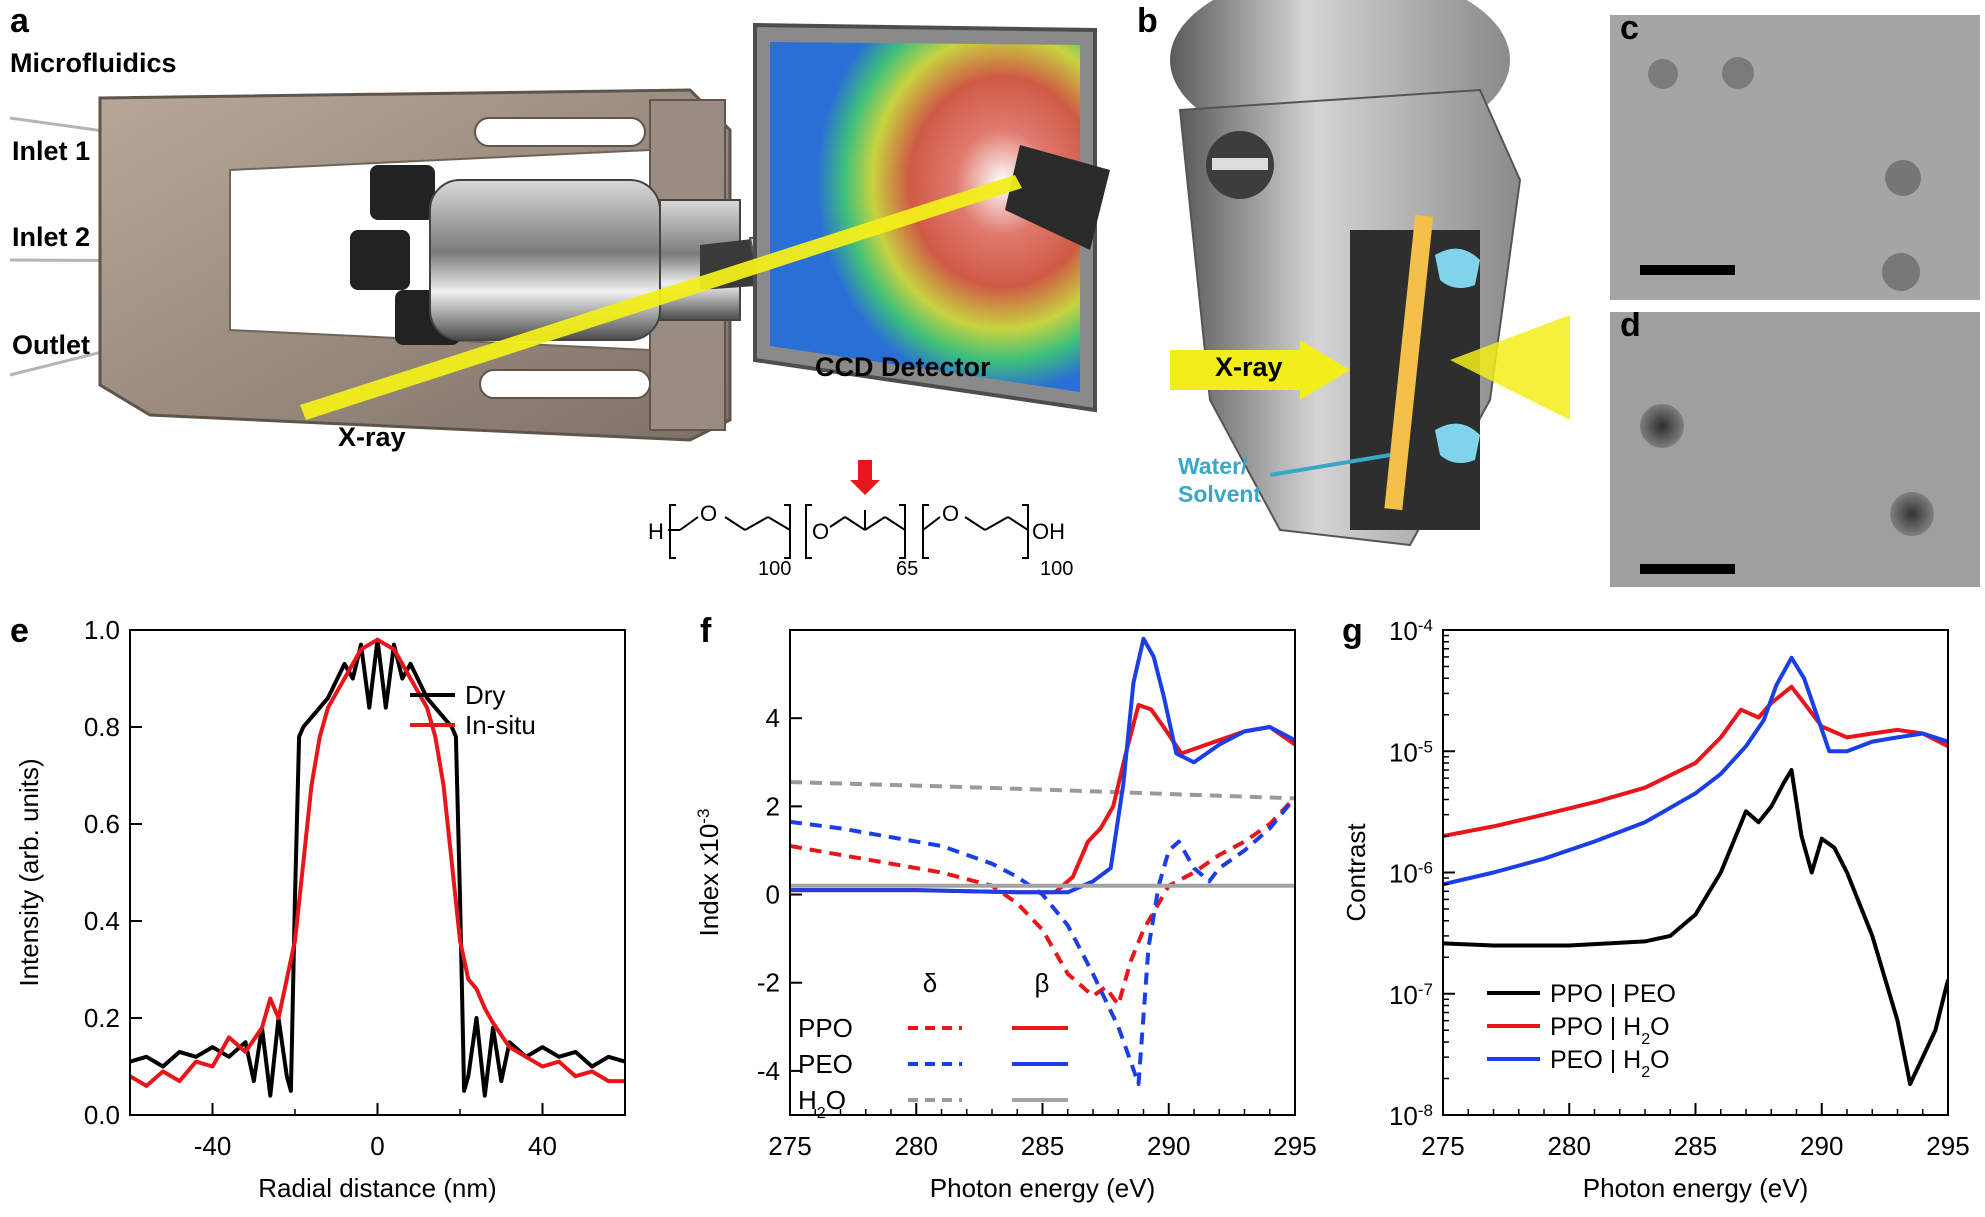 The width and height of the screenshot is (1985, 1217). What do you see at coordinates (825, 1028) in the screenshot?
I see `legend-row-label: PPO` at bounding box center [825, 1028].